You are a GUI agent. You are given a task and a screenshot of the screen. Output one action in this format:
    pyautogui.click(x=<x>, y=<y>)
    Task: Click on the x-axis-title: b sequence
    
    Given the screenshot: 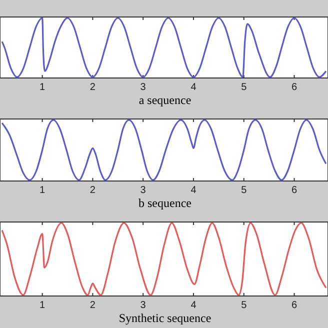 What is the action you would take?
    pyautogui.click(x=165, y=203)
    